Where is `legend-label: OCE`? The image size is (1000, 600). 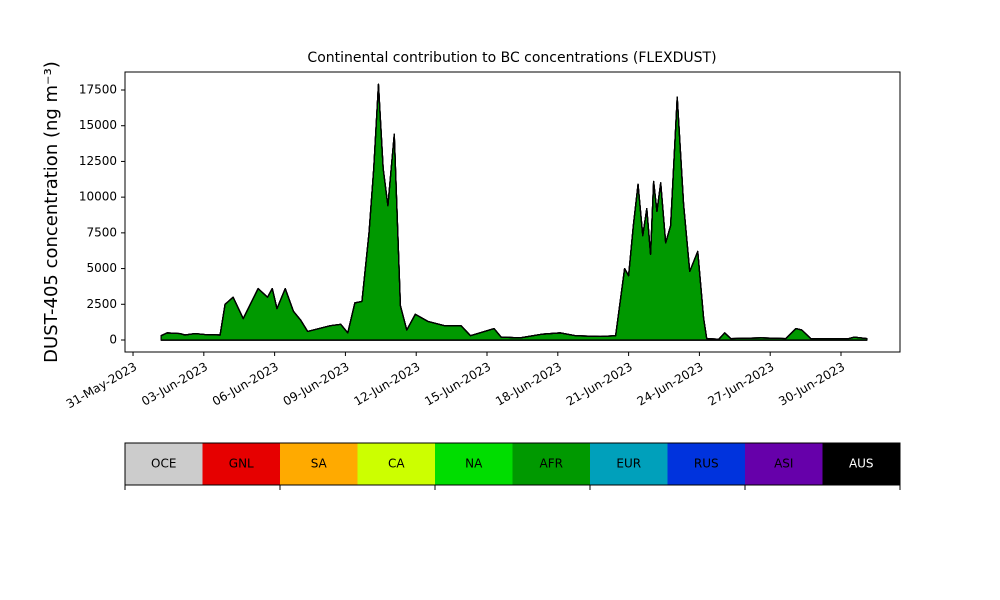
legend-label: OCE is located at coordinates (163, 464).